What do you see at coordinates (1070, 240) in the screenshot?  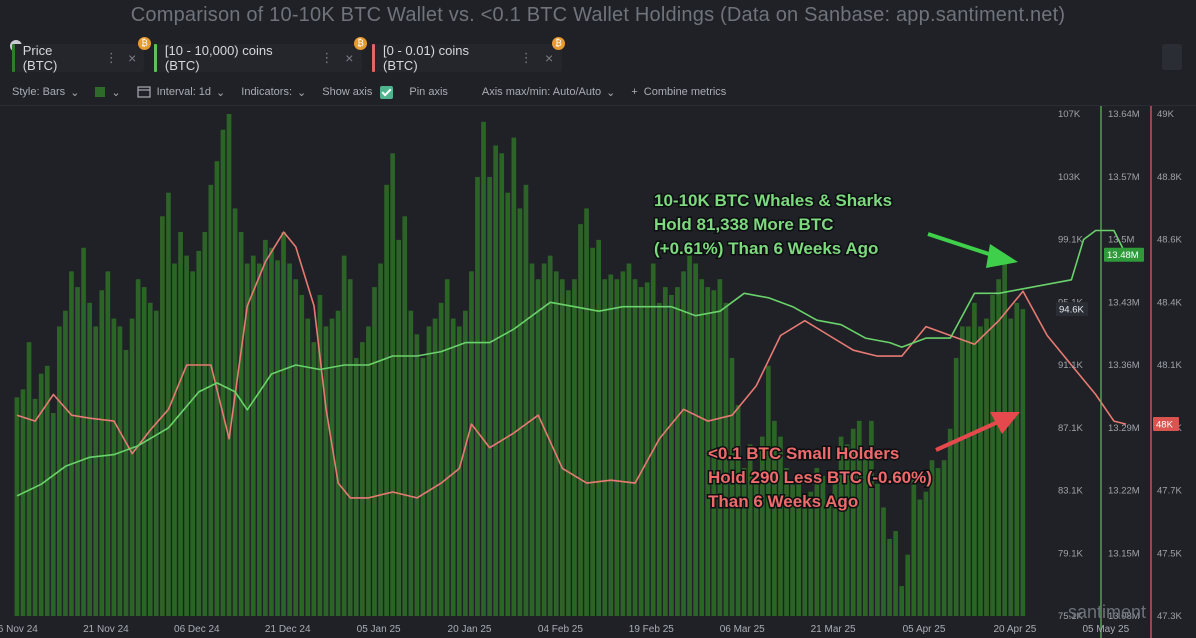 I see `price-axis-tick: 99.1K` at bounding box center [1070, 240].